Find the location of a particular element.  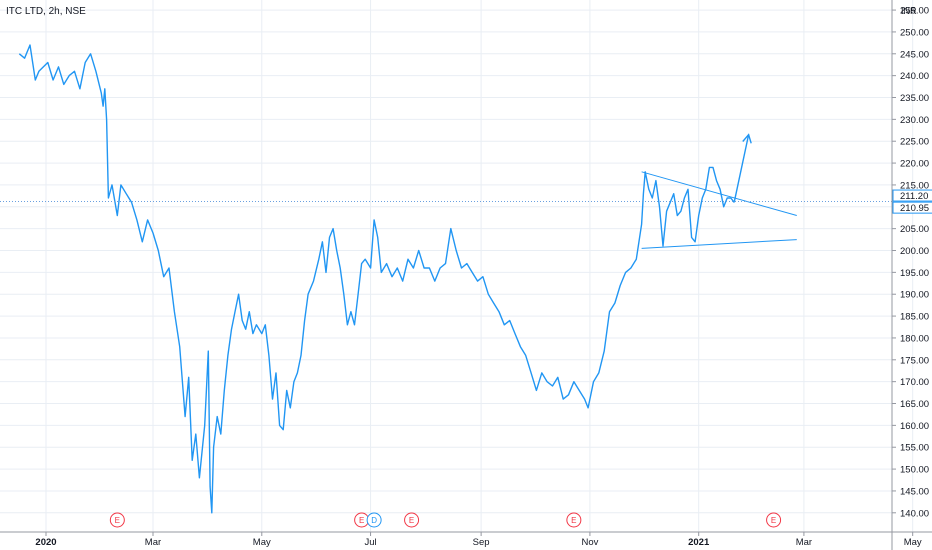

price-tick-label: 155.00 is located at coordinates (914, 448).